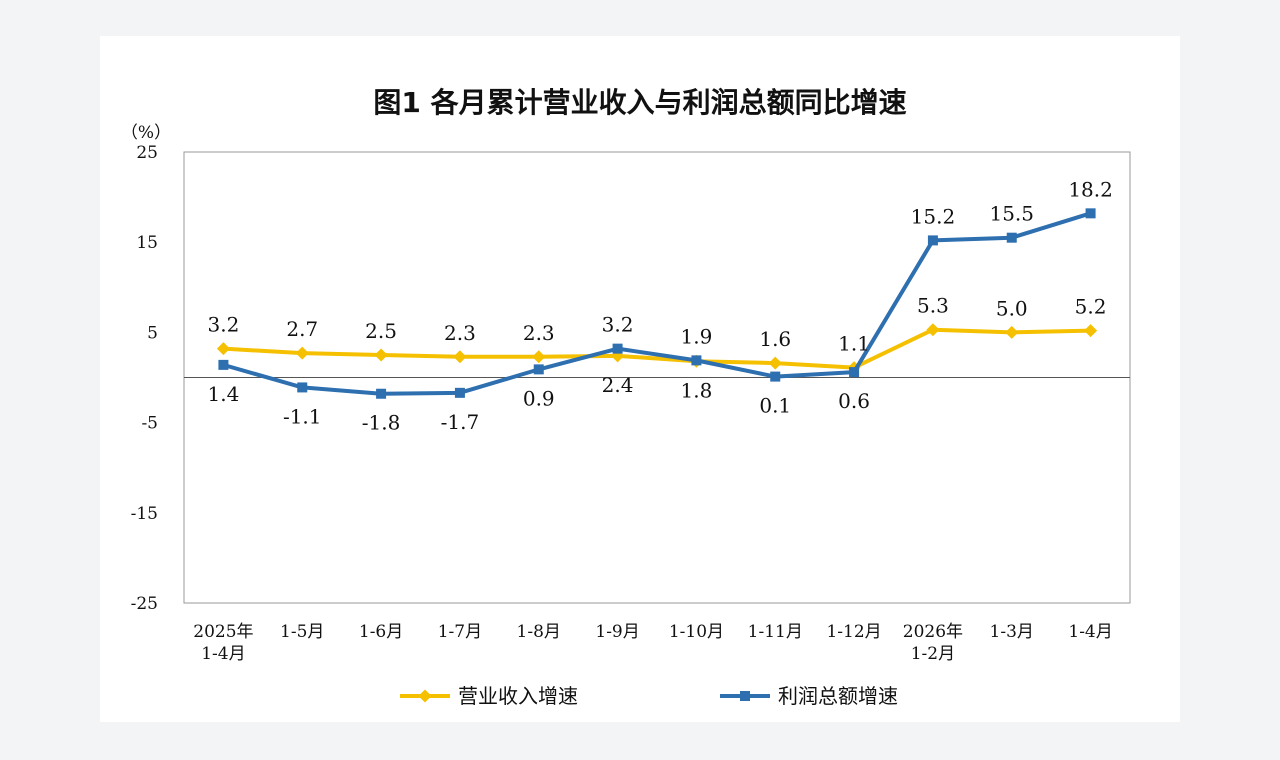  Describe the element at coordinates (460, 632) in the screenshot. I see `x-tick-label: 1-7月` at that location.